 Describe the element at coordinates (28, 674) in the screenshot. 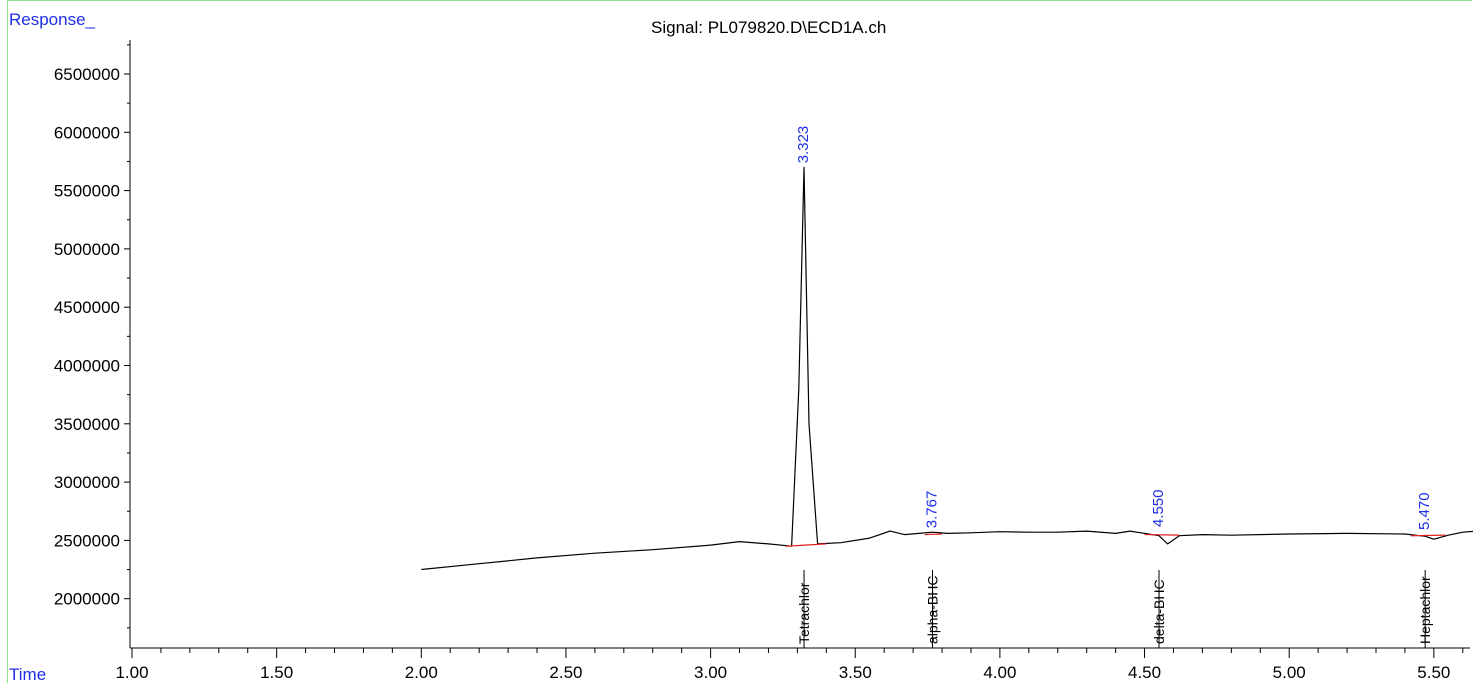

I see `x-axis-label: Time` at that location.